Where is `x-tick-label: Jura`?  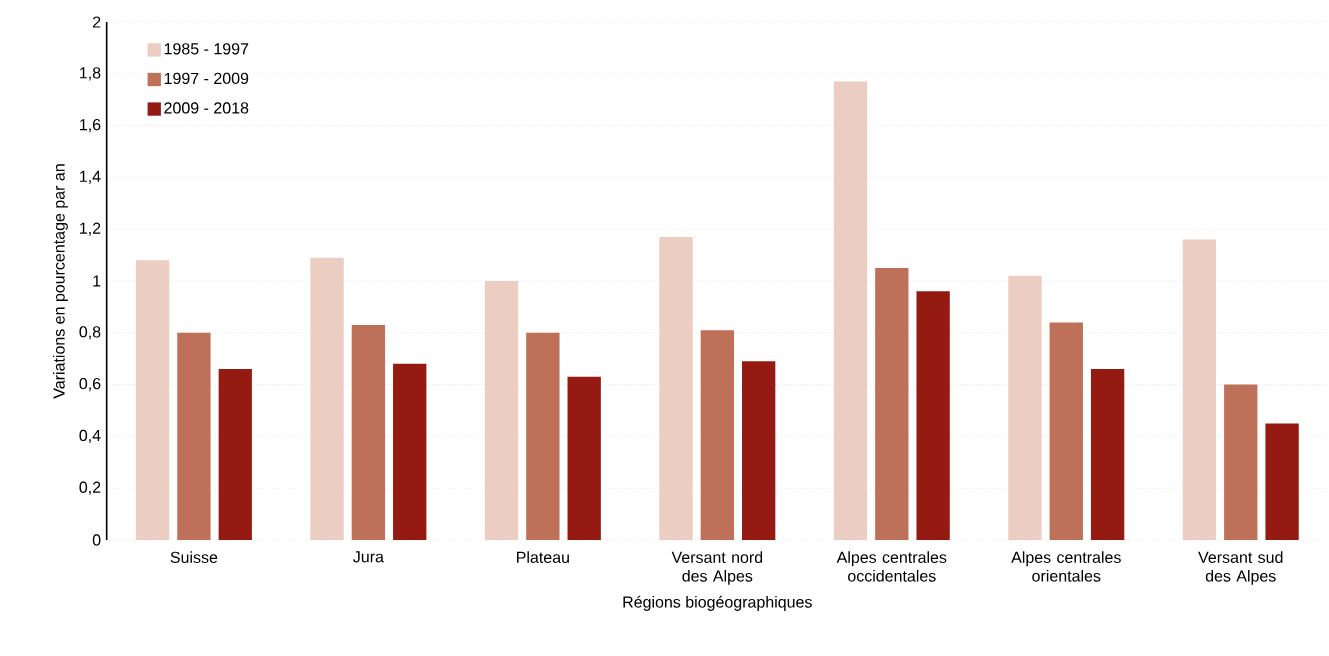
x-tick-label: Jura is located at coordinates (368, 557).